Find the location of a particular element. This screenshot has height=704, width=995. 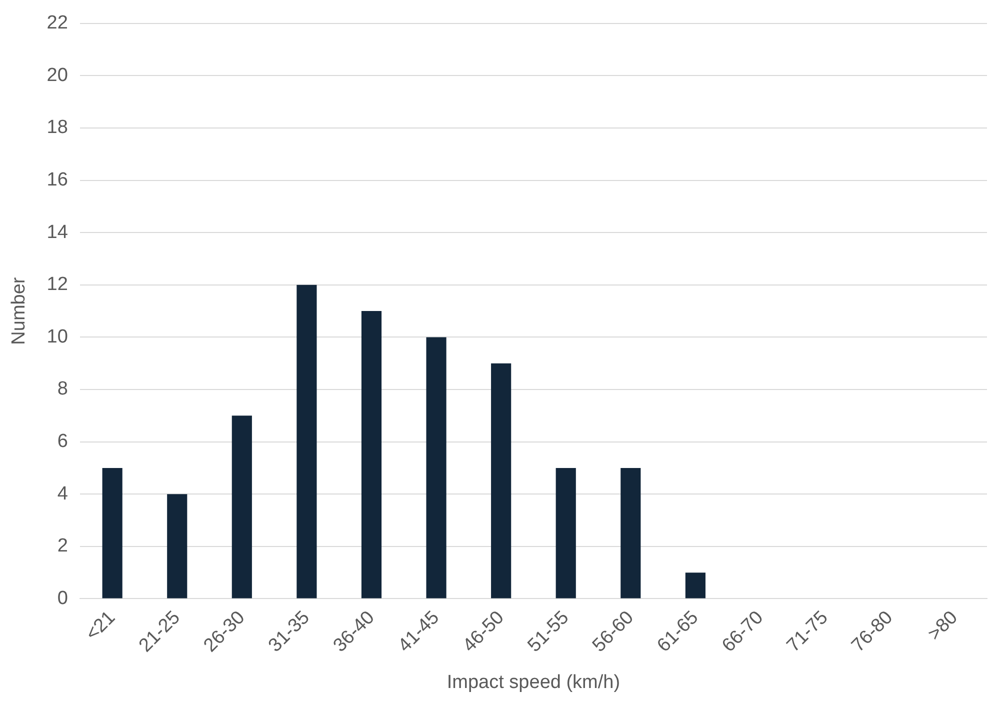

y-tick-label: 10 is located at coordinates (57, 337).